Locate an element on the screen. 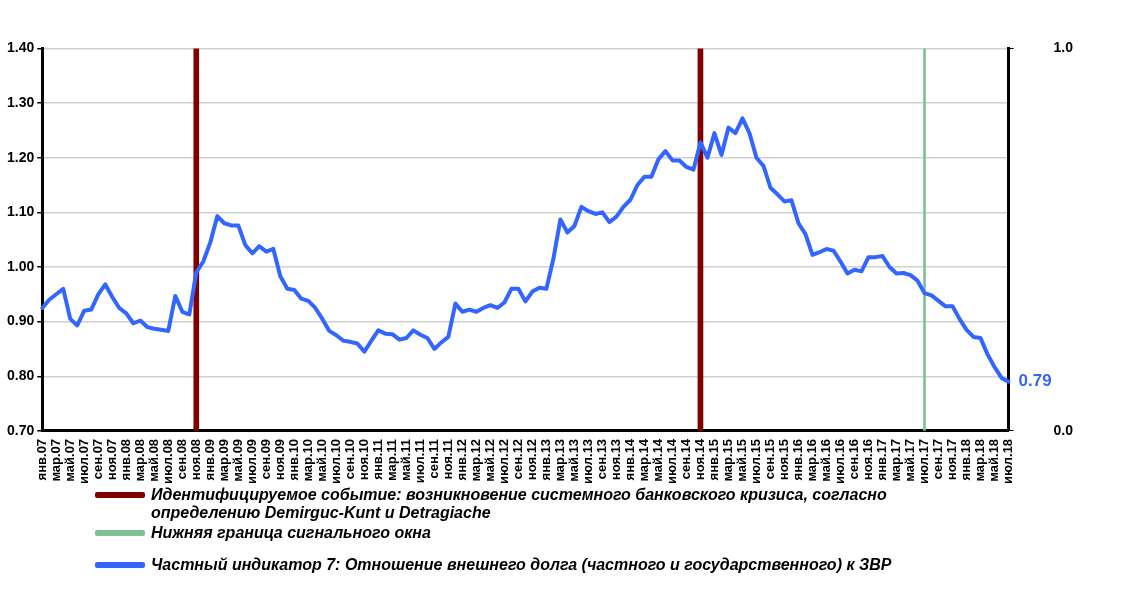  x-tick-label: ноя.15 is located at coordinates (784, 459).